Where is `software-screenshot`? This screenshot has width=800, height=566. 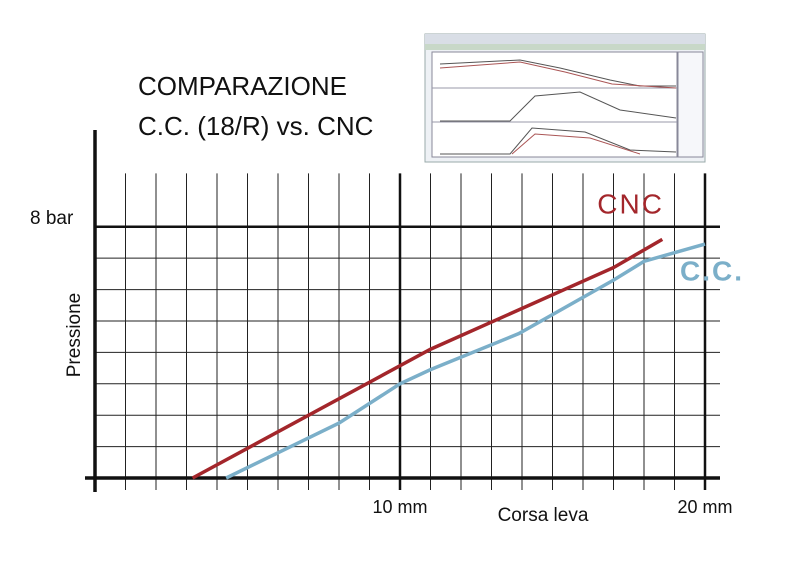 software-screenshot is located at coordinates (565, 98).